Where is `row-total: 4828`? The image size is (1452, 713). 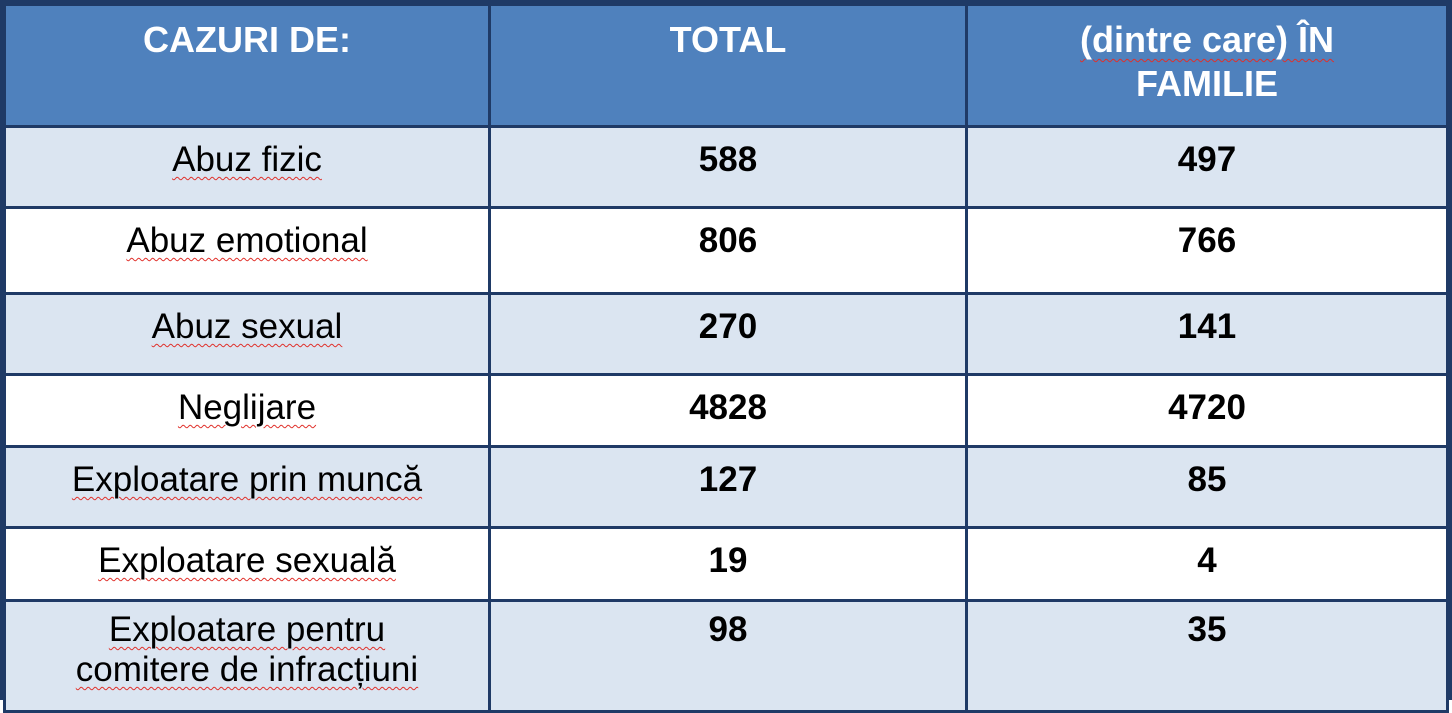 row-total: 4828 is located at coordinates (728, 410).